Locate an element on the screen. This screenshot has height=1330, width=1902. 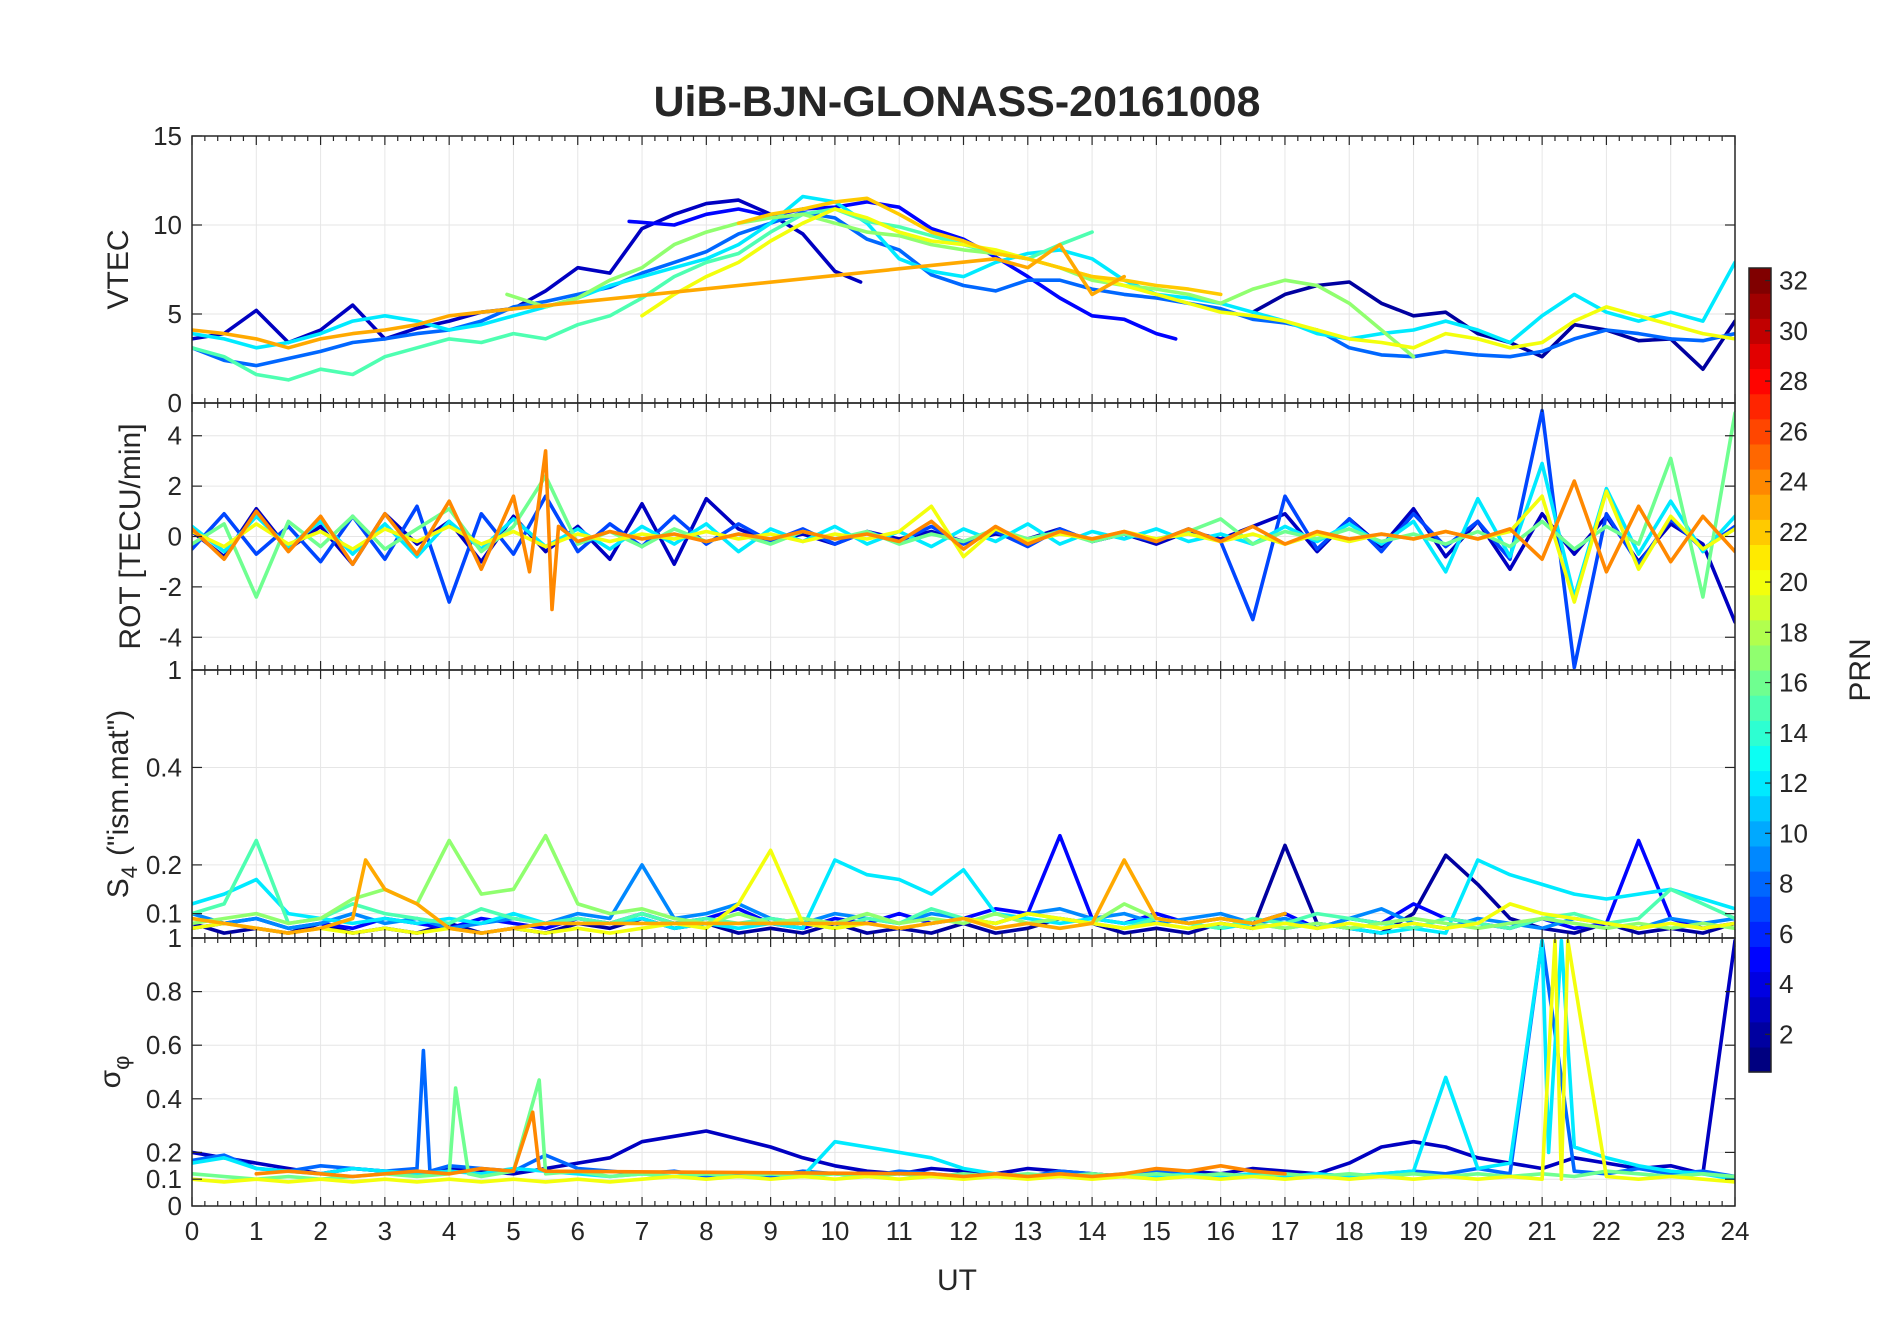
y-tick-label-s4: 0.4 is located at coordinates (164, 767).